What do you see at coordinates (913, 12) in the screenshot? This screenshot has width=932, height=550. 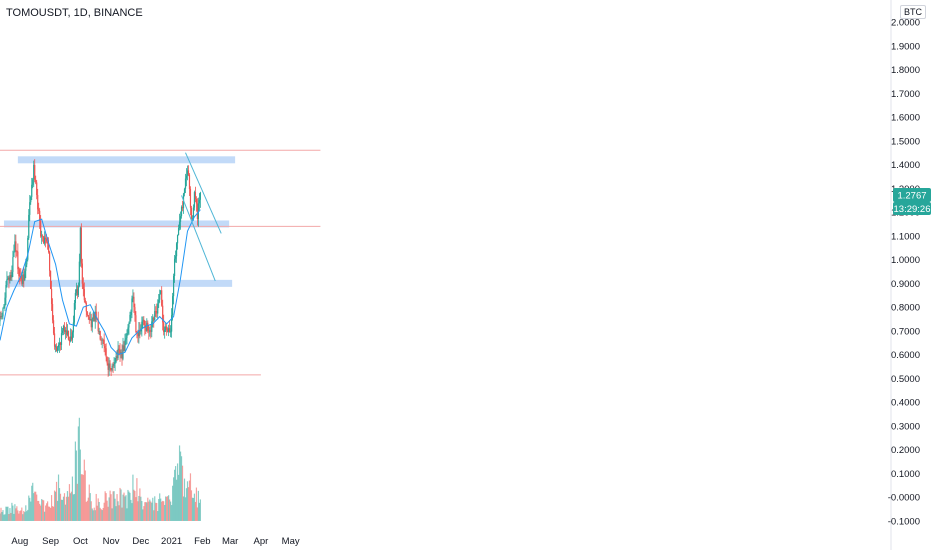 I see `currency-badge: BTC` at bounding box center [913, 12].